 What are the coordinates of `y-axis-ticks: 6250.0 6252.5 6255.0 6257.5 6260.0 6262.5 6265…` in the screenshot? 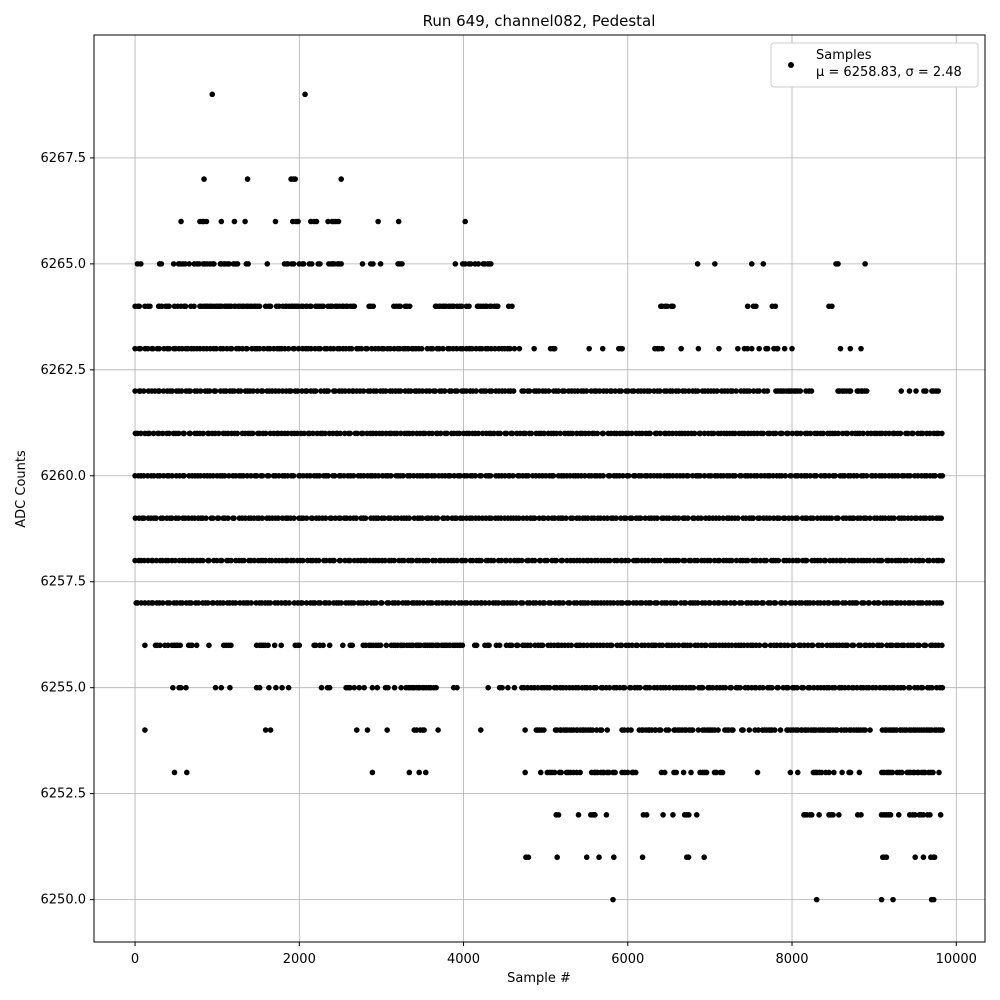 It's located at (67, 529).